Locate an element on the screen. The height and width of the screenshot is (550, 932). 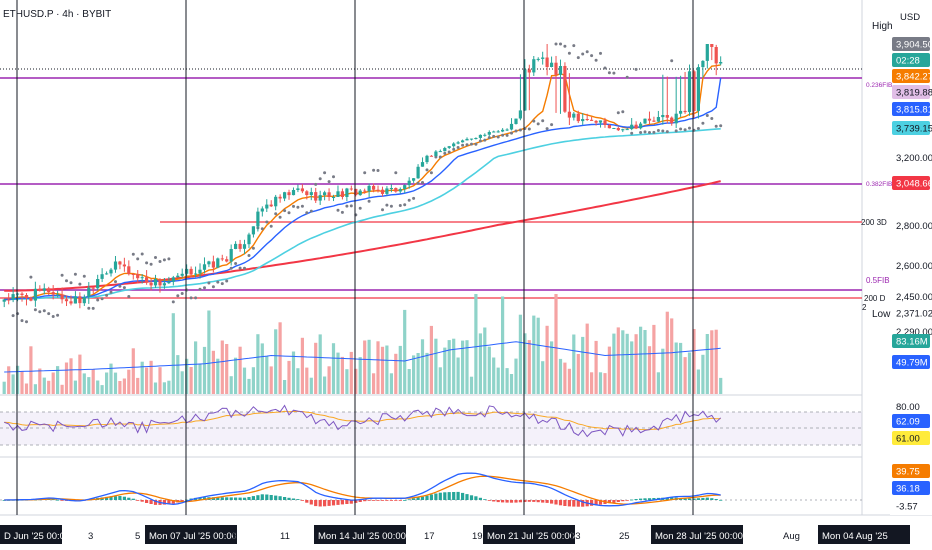
price-tag-macd2 is located at coordinates (911, 488).